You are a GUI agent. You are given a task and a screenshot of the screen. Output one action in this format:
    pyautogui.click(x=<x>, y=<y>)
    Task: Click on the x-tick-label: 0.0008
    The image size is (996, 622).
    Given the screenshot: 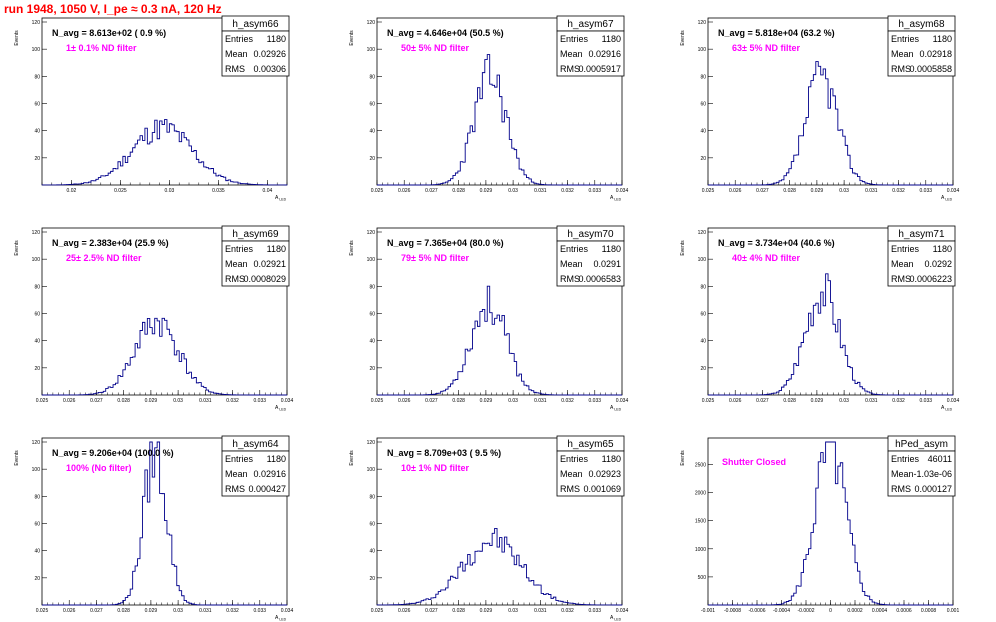 What is the action you would take?
    pyautogui.click(x=929, y=611)
    